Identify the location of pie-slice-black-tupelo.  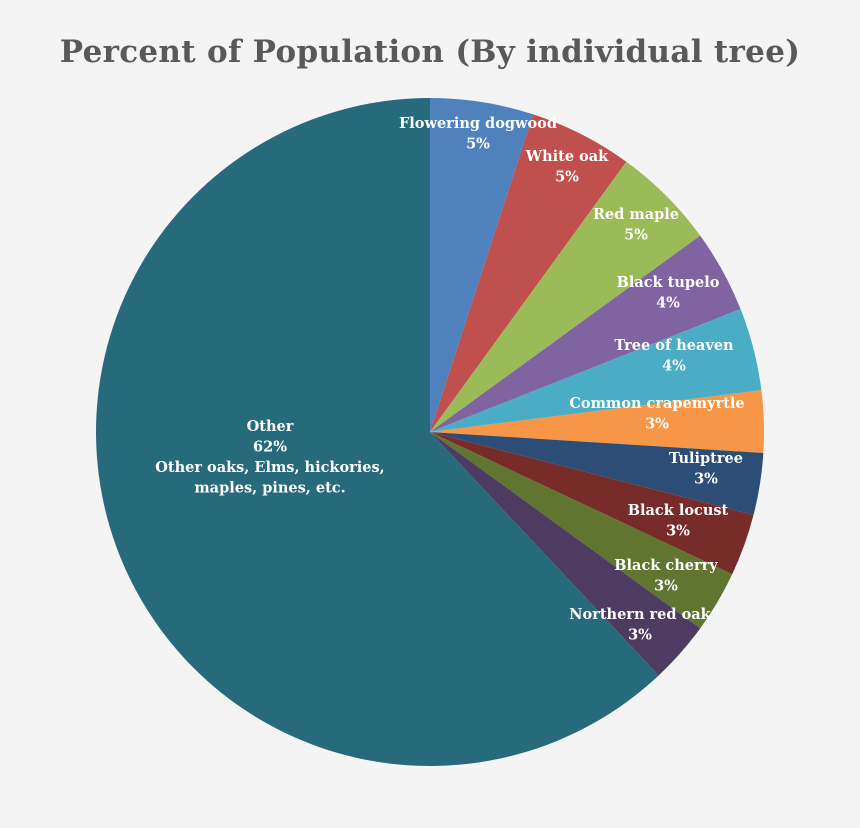
(585, 333).